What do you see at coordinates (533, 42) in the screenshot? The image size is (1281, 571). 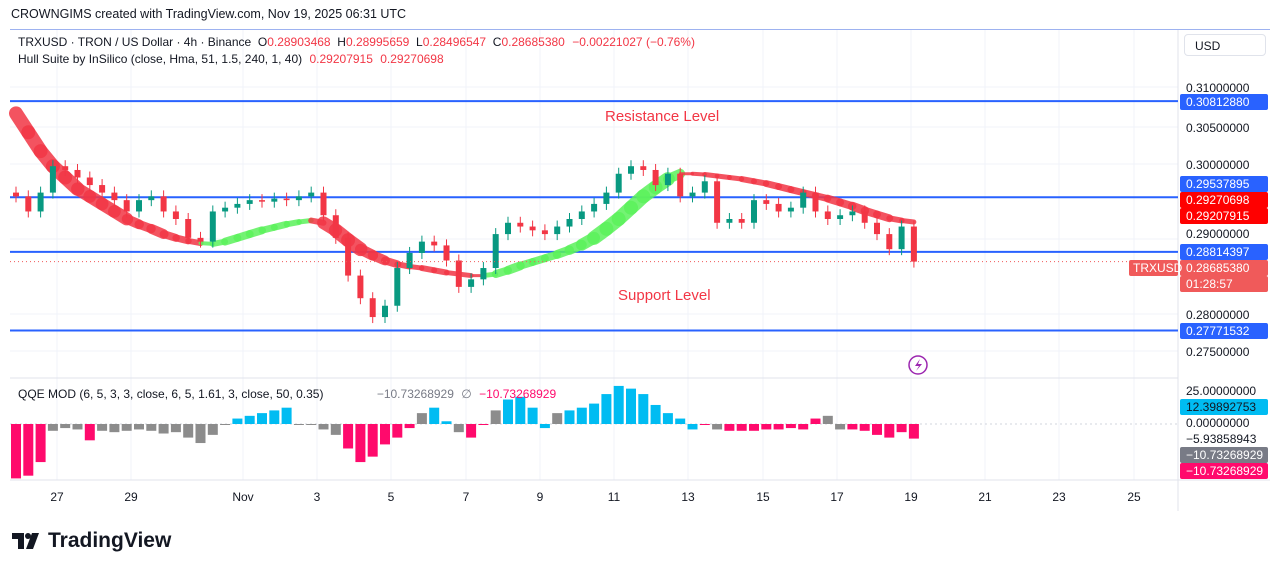 I see `close-value: 0.28685380` at bounding box center [533, 42].